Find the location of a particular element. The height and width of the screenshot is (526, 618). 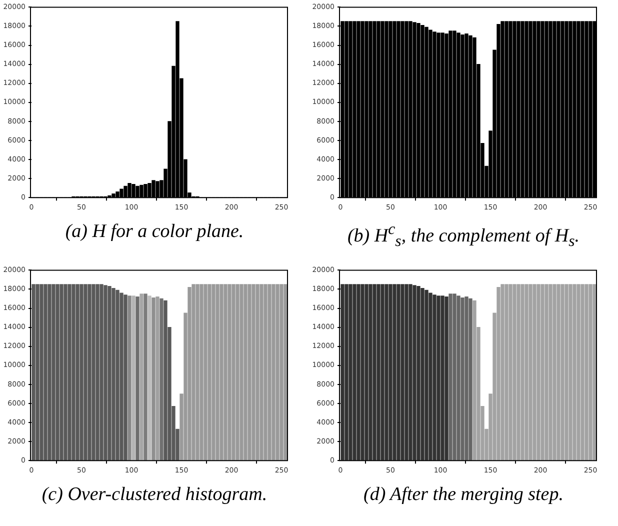

text: (d) After the merging step. is located at coordinates (463, 495).